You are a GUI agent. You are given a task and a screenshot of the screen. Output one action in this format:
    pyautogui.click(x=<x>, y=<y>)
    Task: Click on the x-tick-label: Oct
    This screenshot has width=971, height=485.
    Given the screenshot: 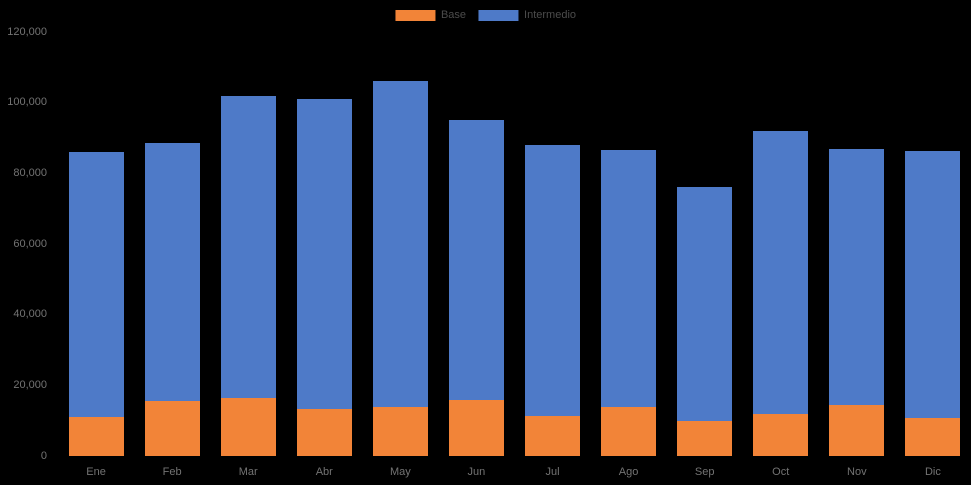 What is the action you would take?
    pyautogui.click(x=781, y=472)
    